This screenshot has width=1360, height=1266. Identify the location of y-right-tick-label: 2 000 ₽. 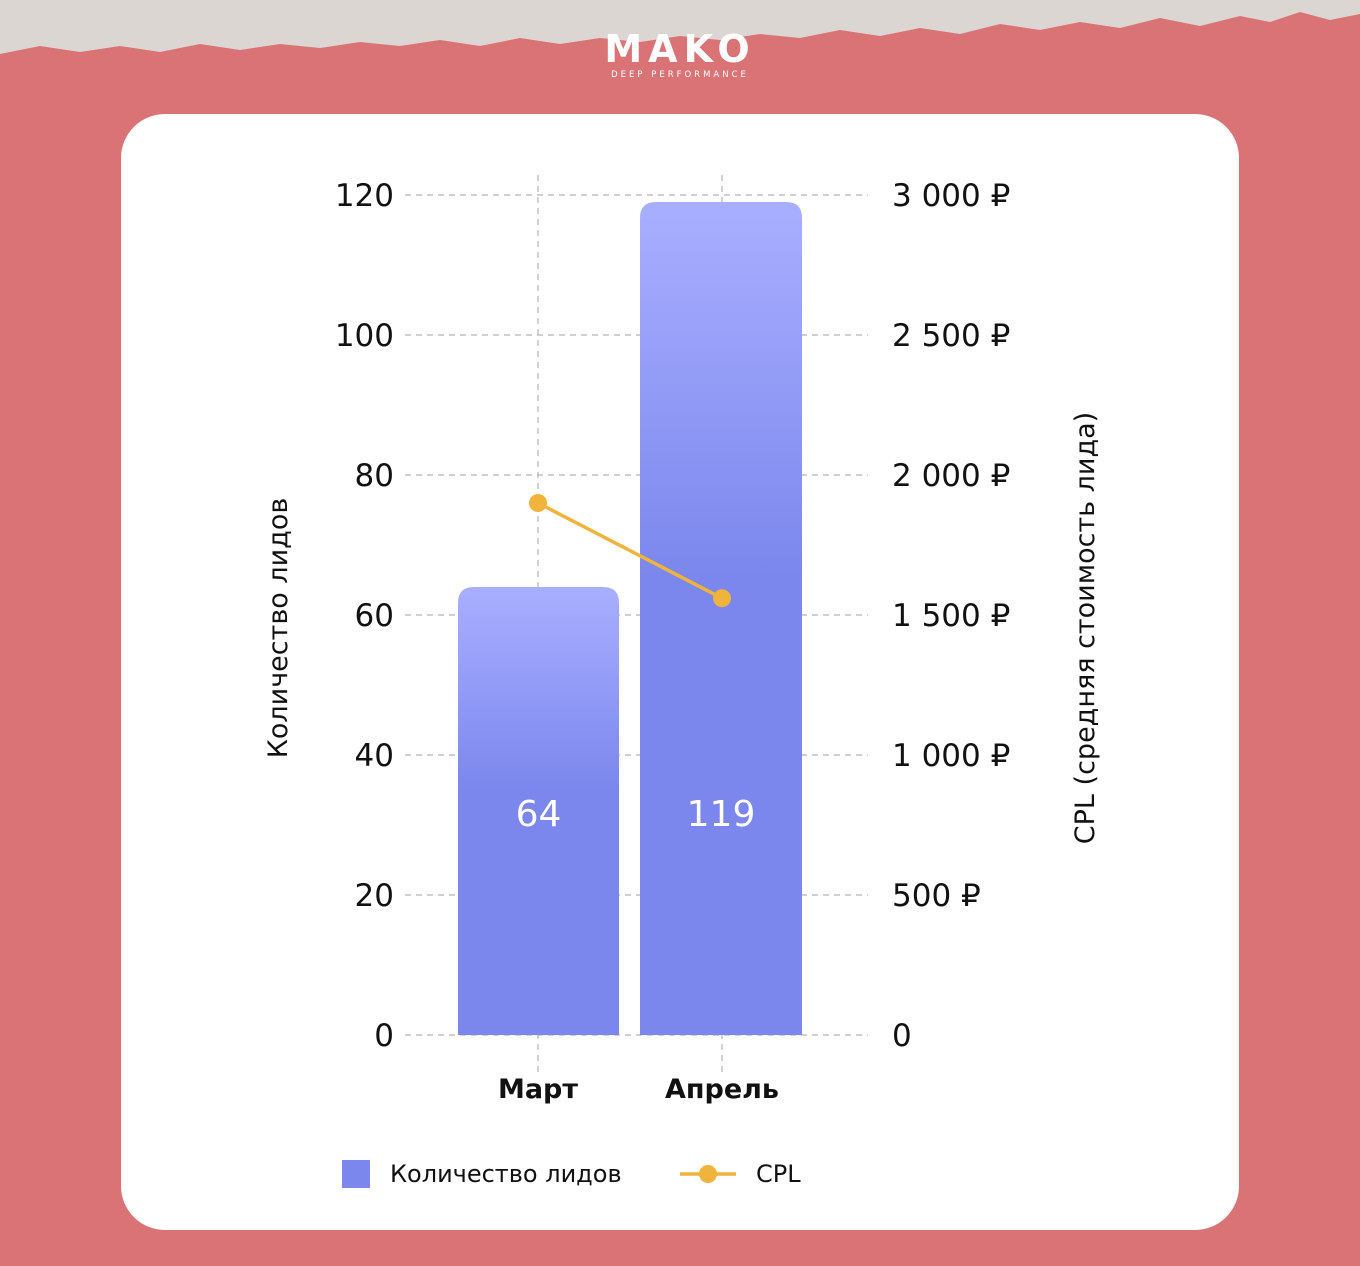
(951, 476).